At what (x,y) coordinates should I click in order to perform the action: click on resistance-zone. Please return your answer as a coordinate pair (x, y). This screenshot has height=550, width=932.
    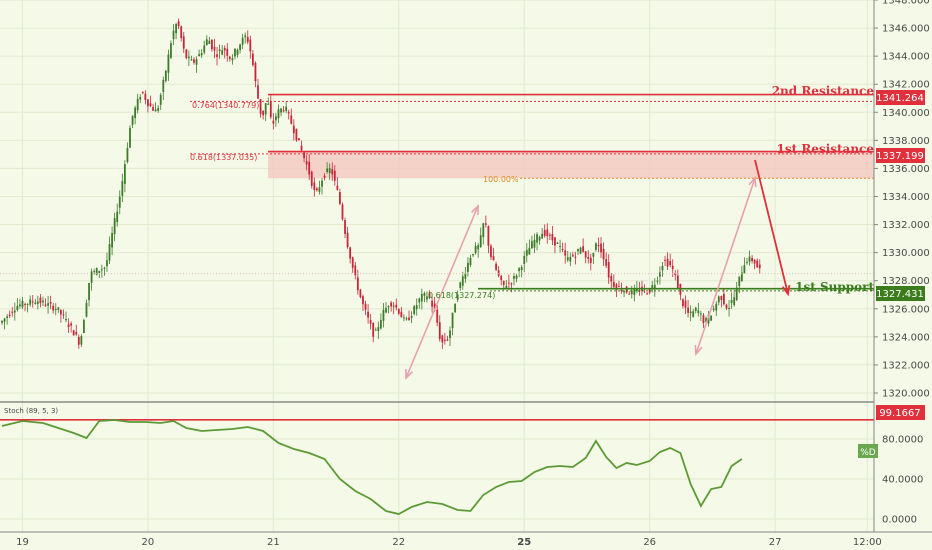
    Looking at the image, I should click on (571, 165).